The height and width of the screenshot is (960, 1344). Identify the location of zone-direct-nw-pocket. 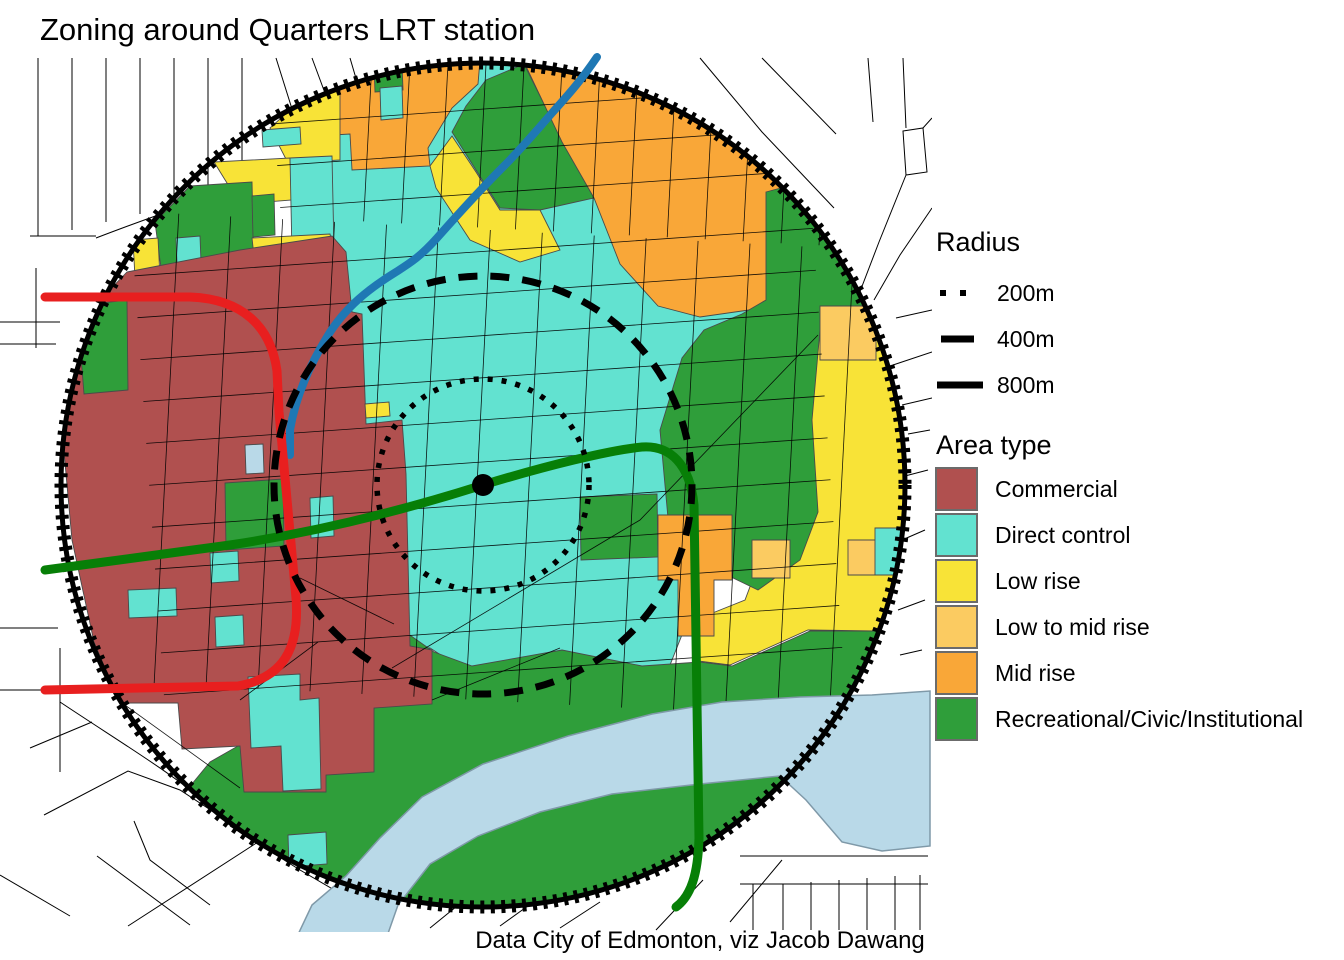
(281, 137).